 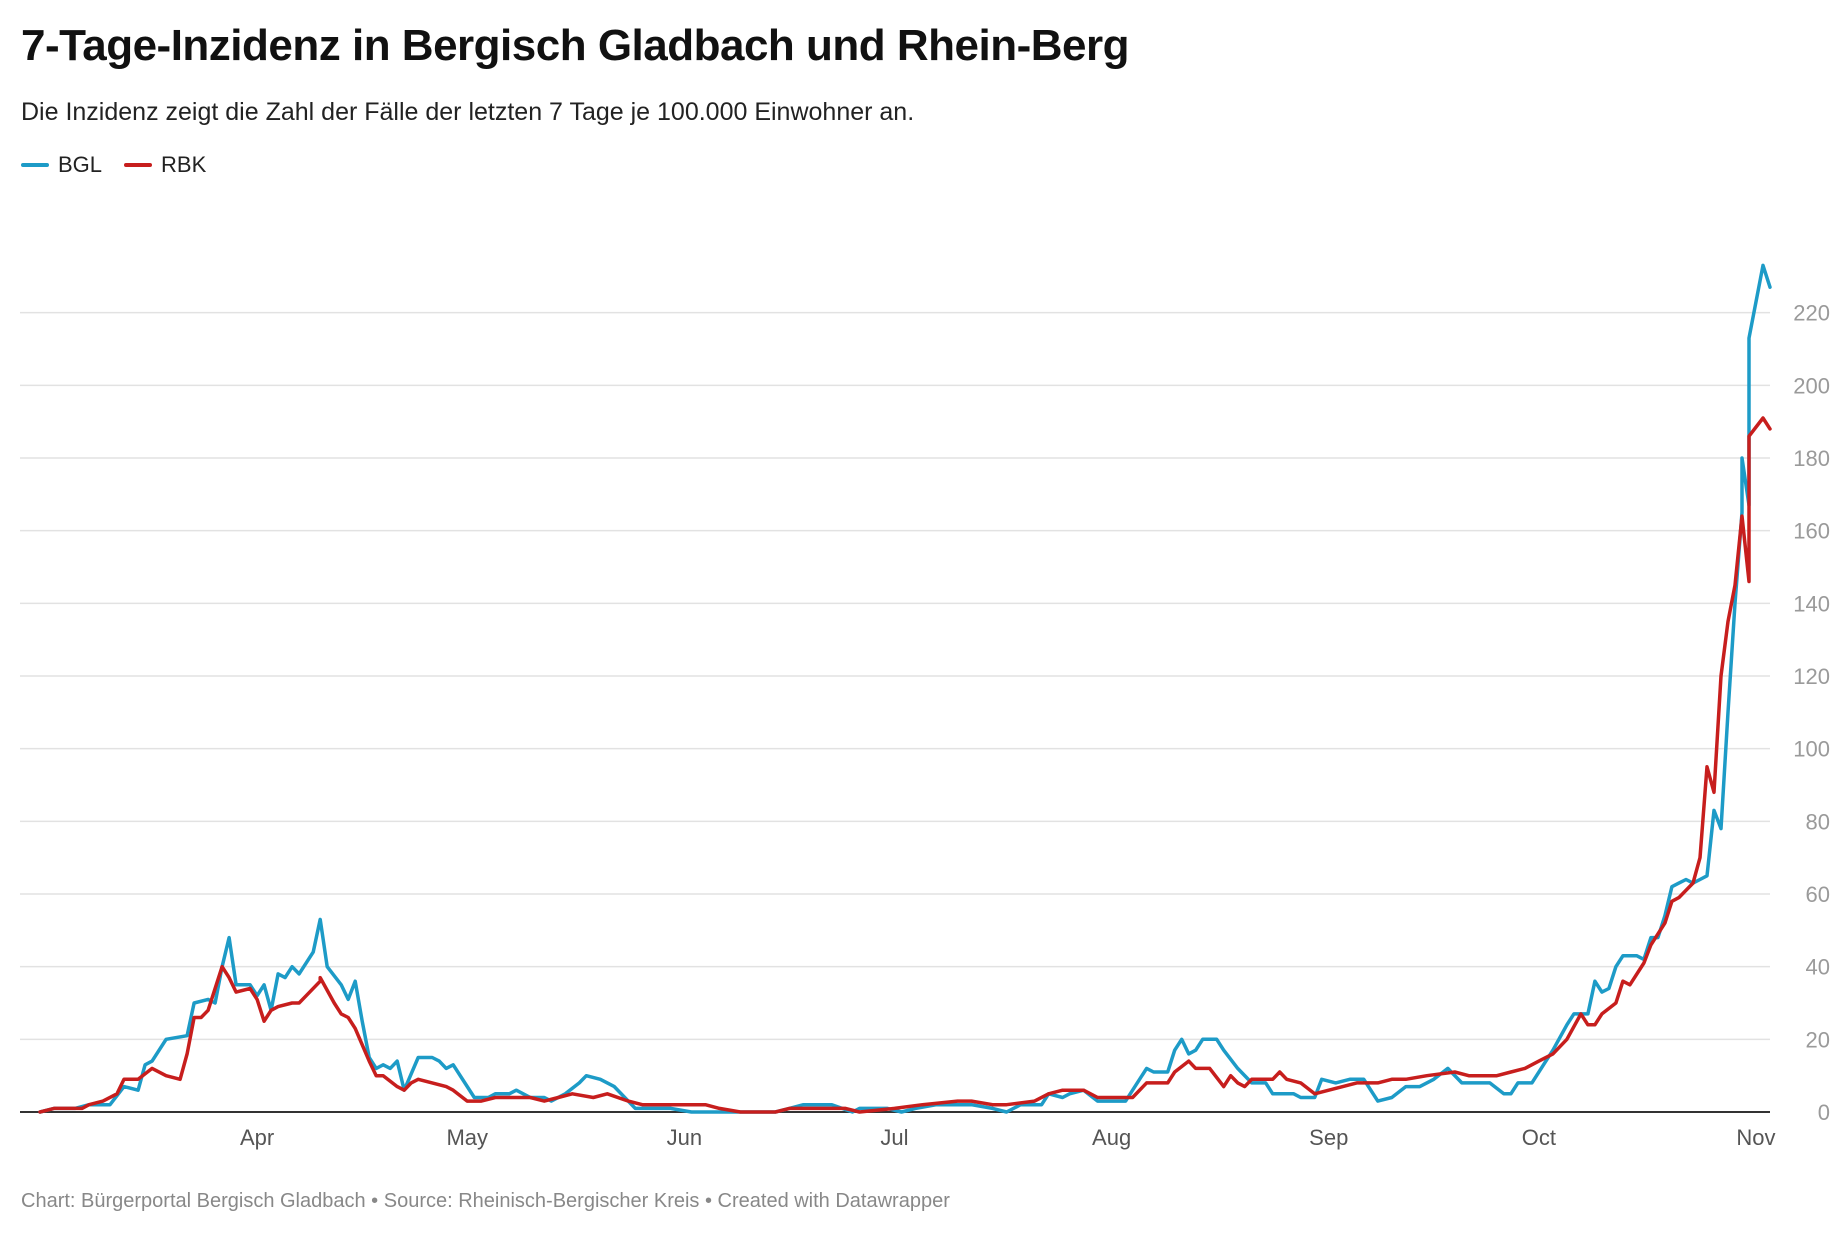 What do you see at coordinates (1755, 1137) in the screenshot?
I see `x-tick-label-nov: Nov` at bounding box center [1755, 1137].